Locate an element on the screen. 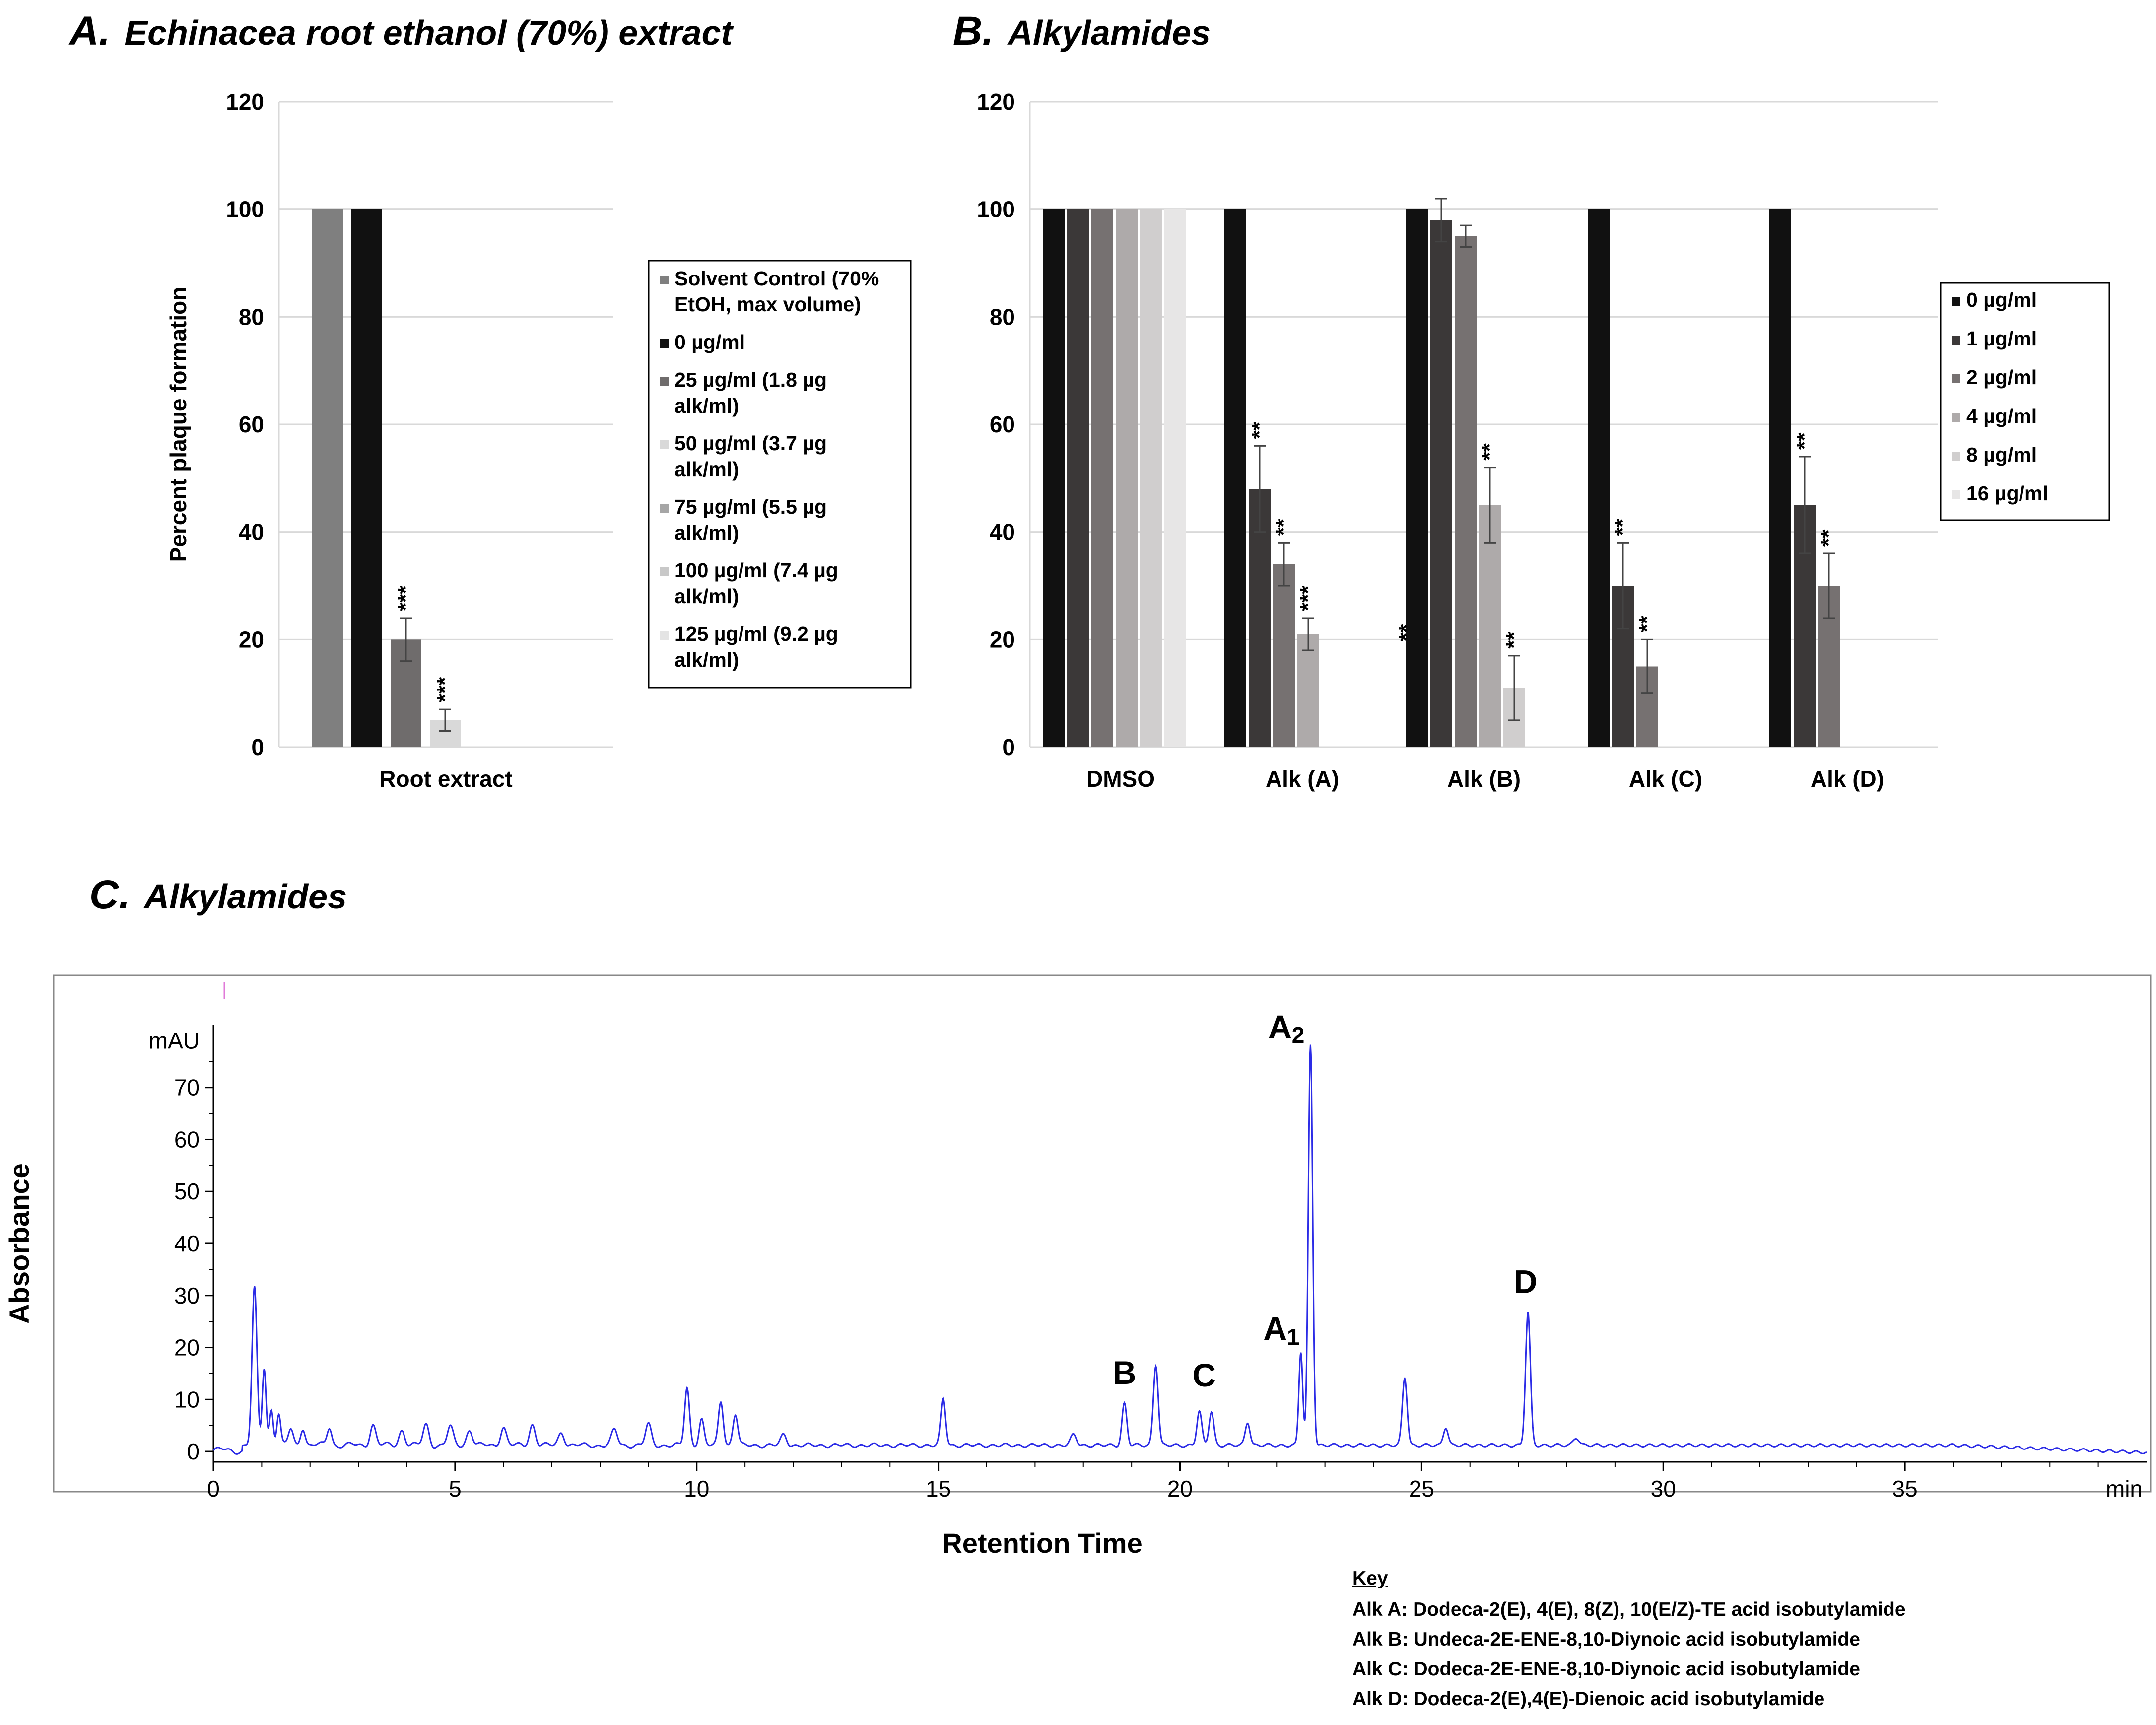 The image size is (2156, 1725). legend-label: 0 µg/ml is located at coordinates (2001, 300).